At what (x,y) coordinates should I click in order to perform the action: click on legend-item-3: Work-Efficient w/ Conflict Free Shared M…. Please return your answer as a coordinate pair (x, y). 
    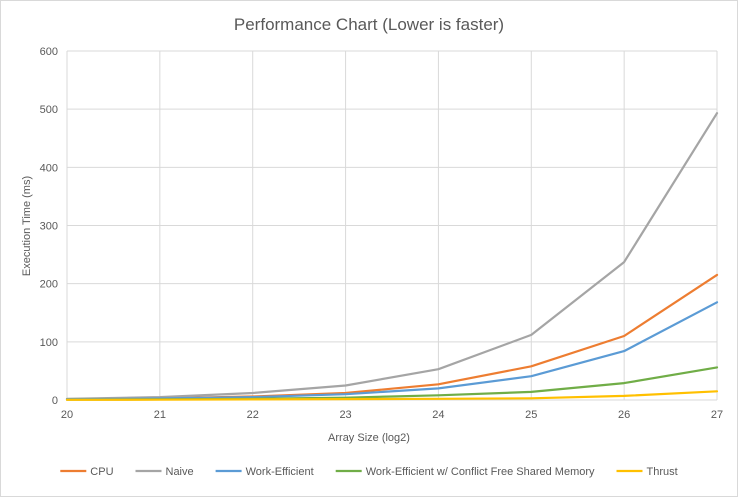
    Looking at the image, I should click on (465, 472).